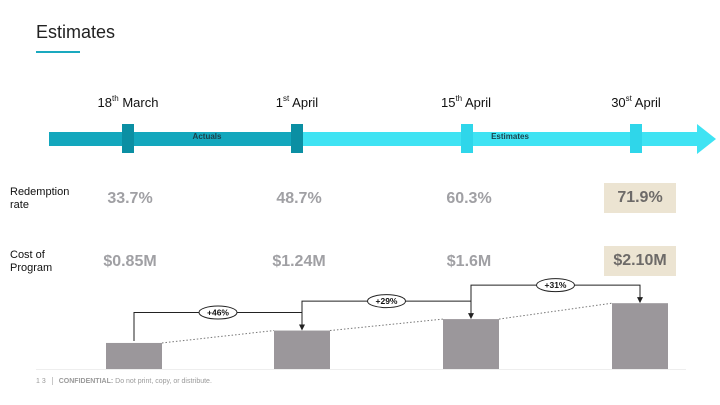 The height and width of the screenshot is (405, 720). Describe the element at coordinates (466, 102) in the screenshot. I see `date-label-3: 15th April` at that location.